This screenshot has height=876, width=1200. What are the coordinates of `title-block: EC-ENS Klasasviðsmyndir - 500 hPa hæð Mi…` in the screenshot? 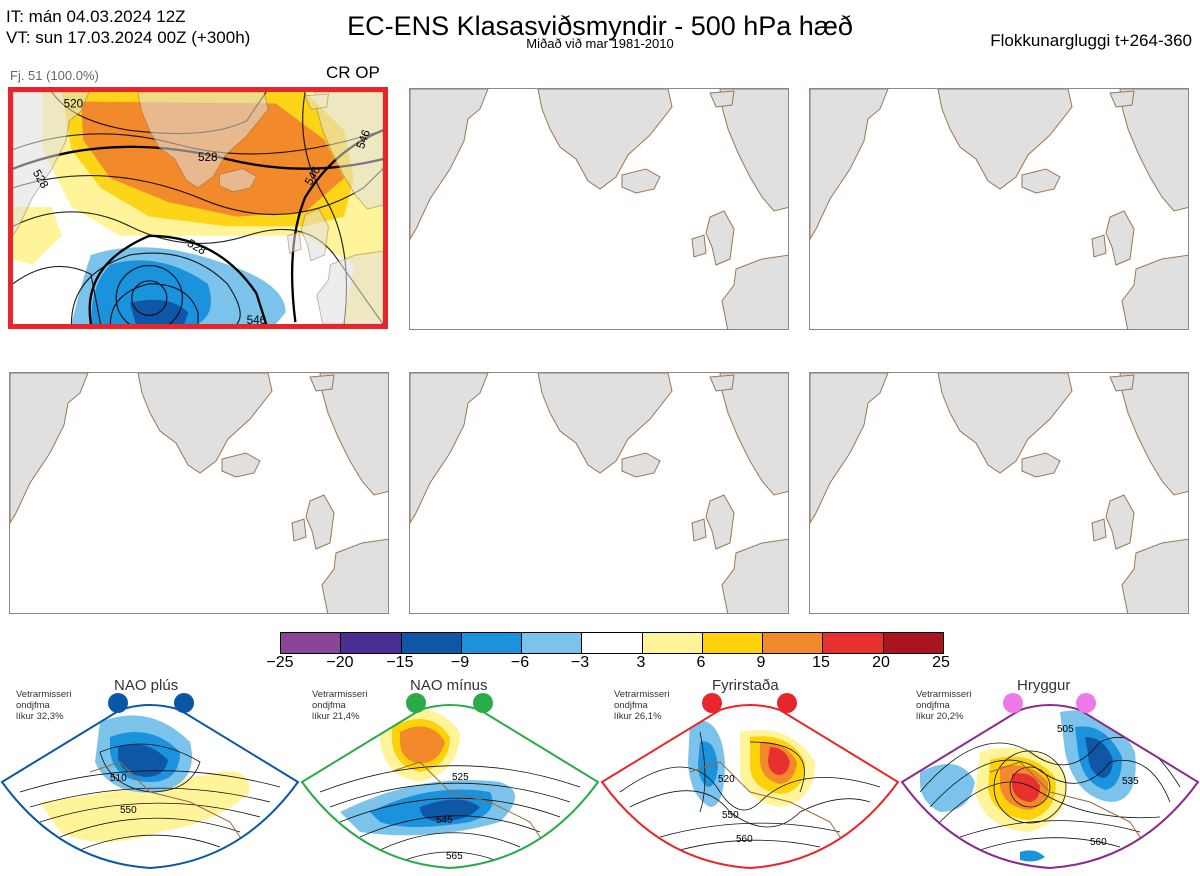 It's located at (600, 30).